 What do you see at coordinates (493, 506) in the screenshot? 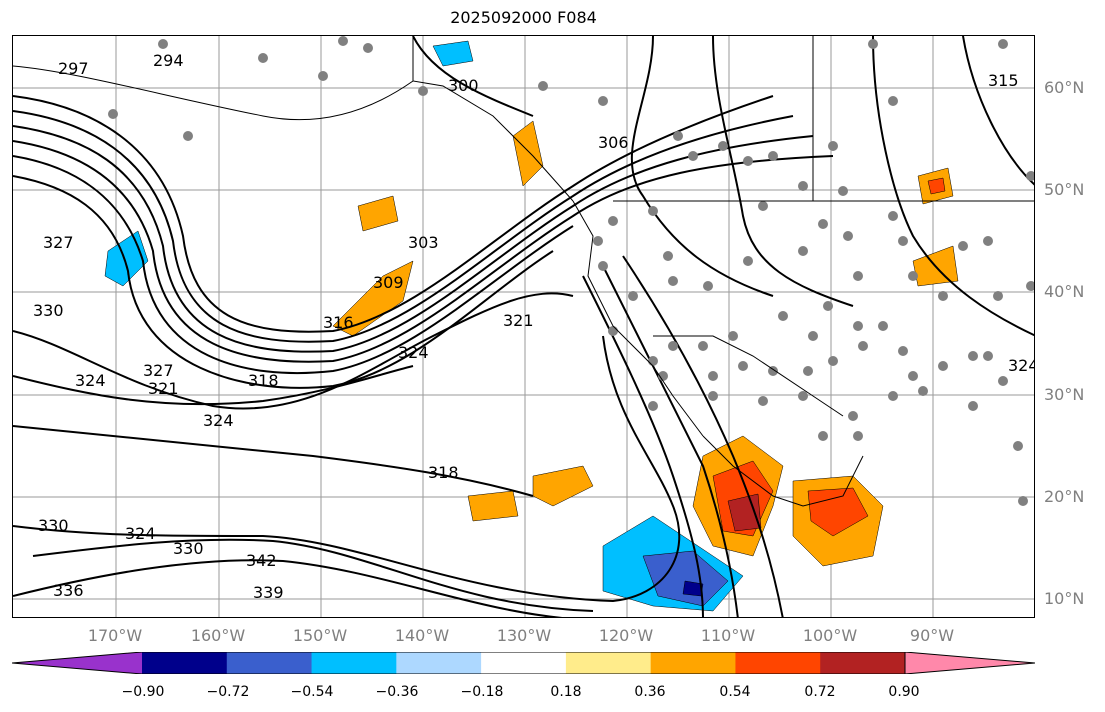
I see `patch-south-orange` at bounding box center [493, 506].